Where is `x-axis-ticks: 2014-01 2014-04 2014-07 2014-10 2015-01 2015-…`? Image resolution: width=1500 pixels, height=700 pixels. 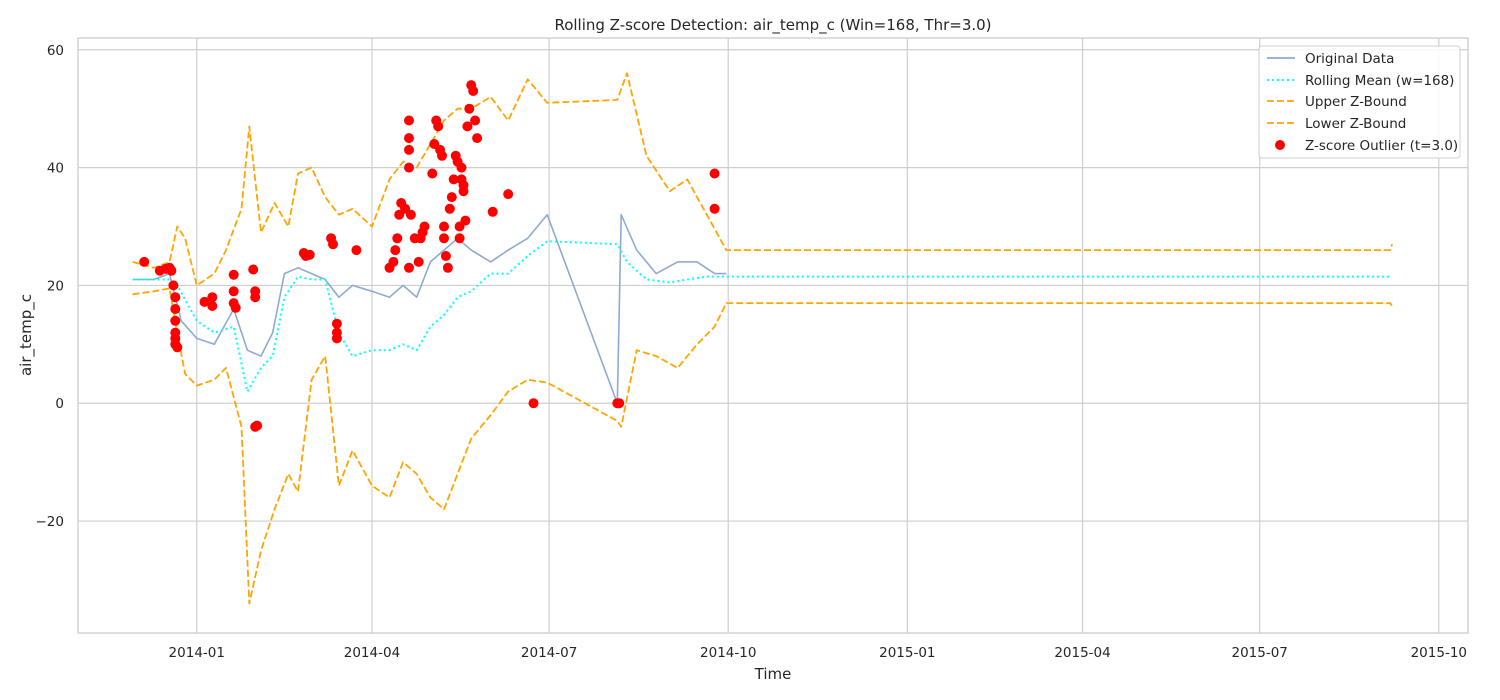 x-axis-ticks: 2014-01 2014-04 2014-07 2014-10 2015-01 2015-… is located at coordinates (818, 653).